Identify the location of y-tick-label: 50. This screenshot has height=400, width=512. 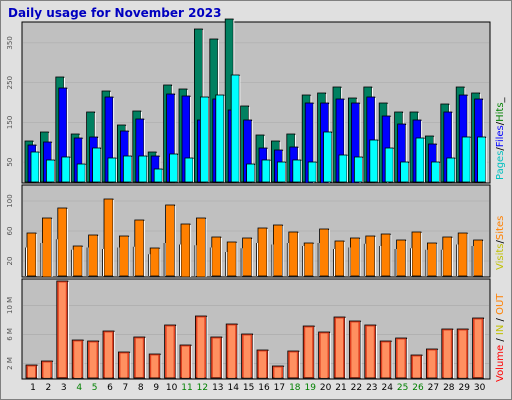
(10, 162).